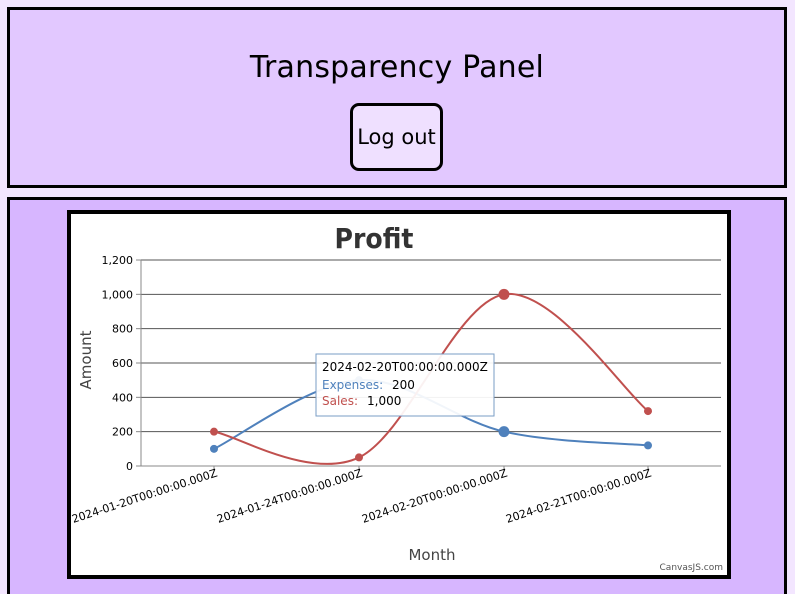  Describe the element at coordinates (118, 260) in the screenshot. I see `y-tick-label: 1,200` at that location.